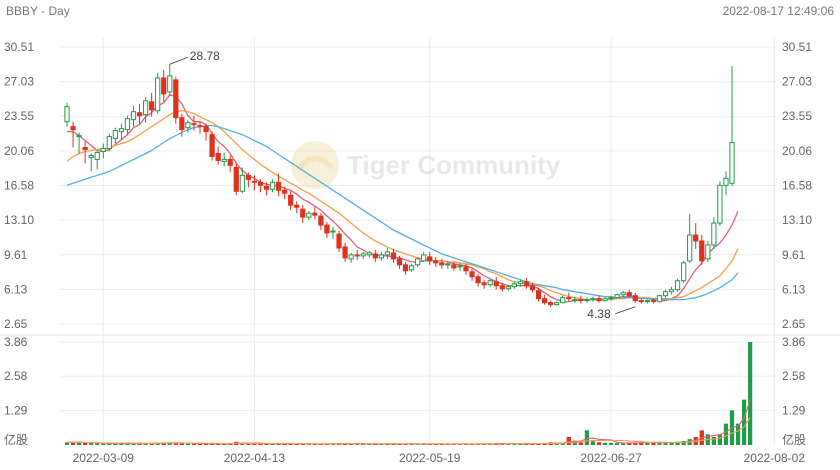 Image resolution: width=840 pixels, height=470 pixels. Describe the element at coordinates (255, 458) in the screenshot. I see `date-tick-label: 2022-04-13` at that location.